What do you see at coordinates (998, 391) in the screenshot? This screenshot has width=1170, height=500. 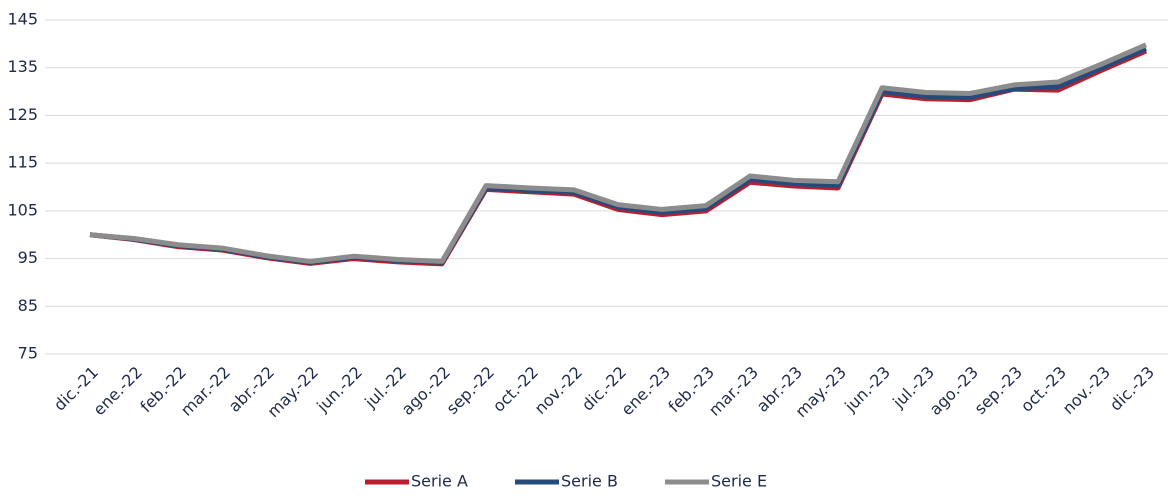 I see `x-tick-label: sep.-23` at bounding box center [998, 391].